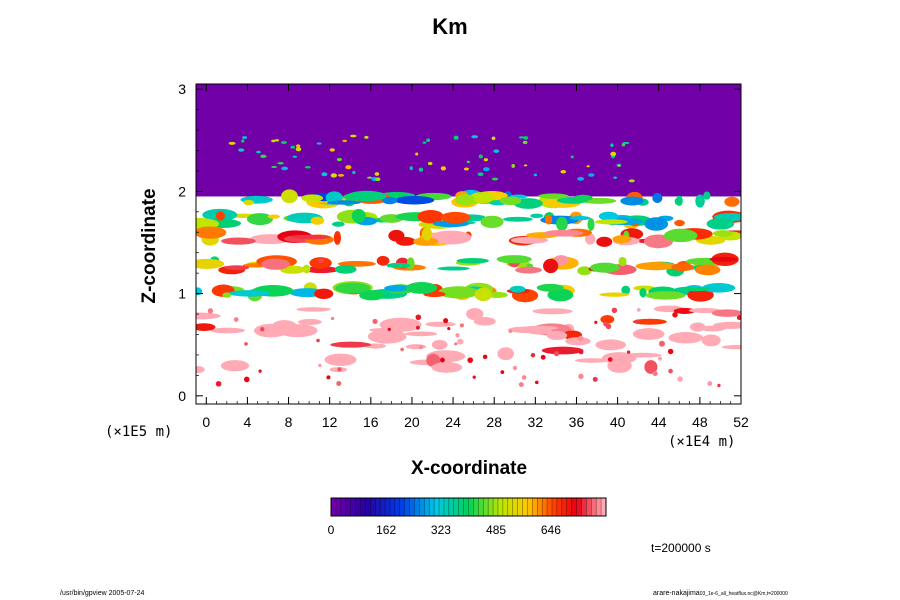  What do you see at coordinates (386, 530) in the screenshot?
I see `colorbar-tick-label: 162` at bounding box center [386, 530].